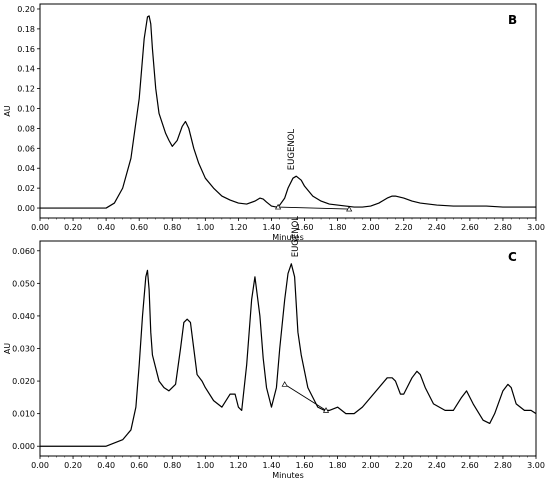 This screenshot has height=483, width=550. Describe the element at coordinates (26, 208) in the screenshot. I see `y-tick-label: 0.00` at that location.